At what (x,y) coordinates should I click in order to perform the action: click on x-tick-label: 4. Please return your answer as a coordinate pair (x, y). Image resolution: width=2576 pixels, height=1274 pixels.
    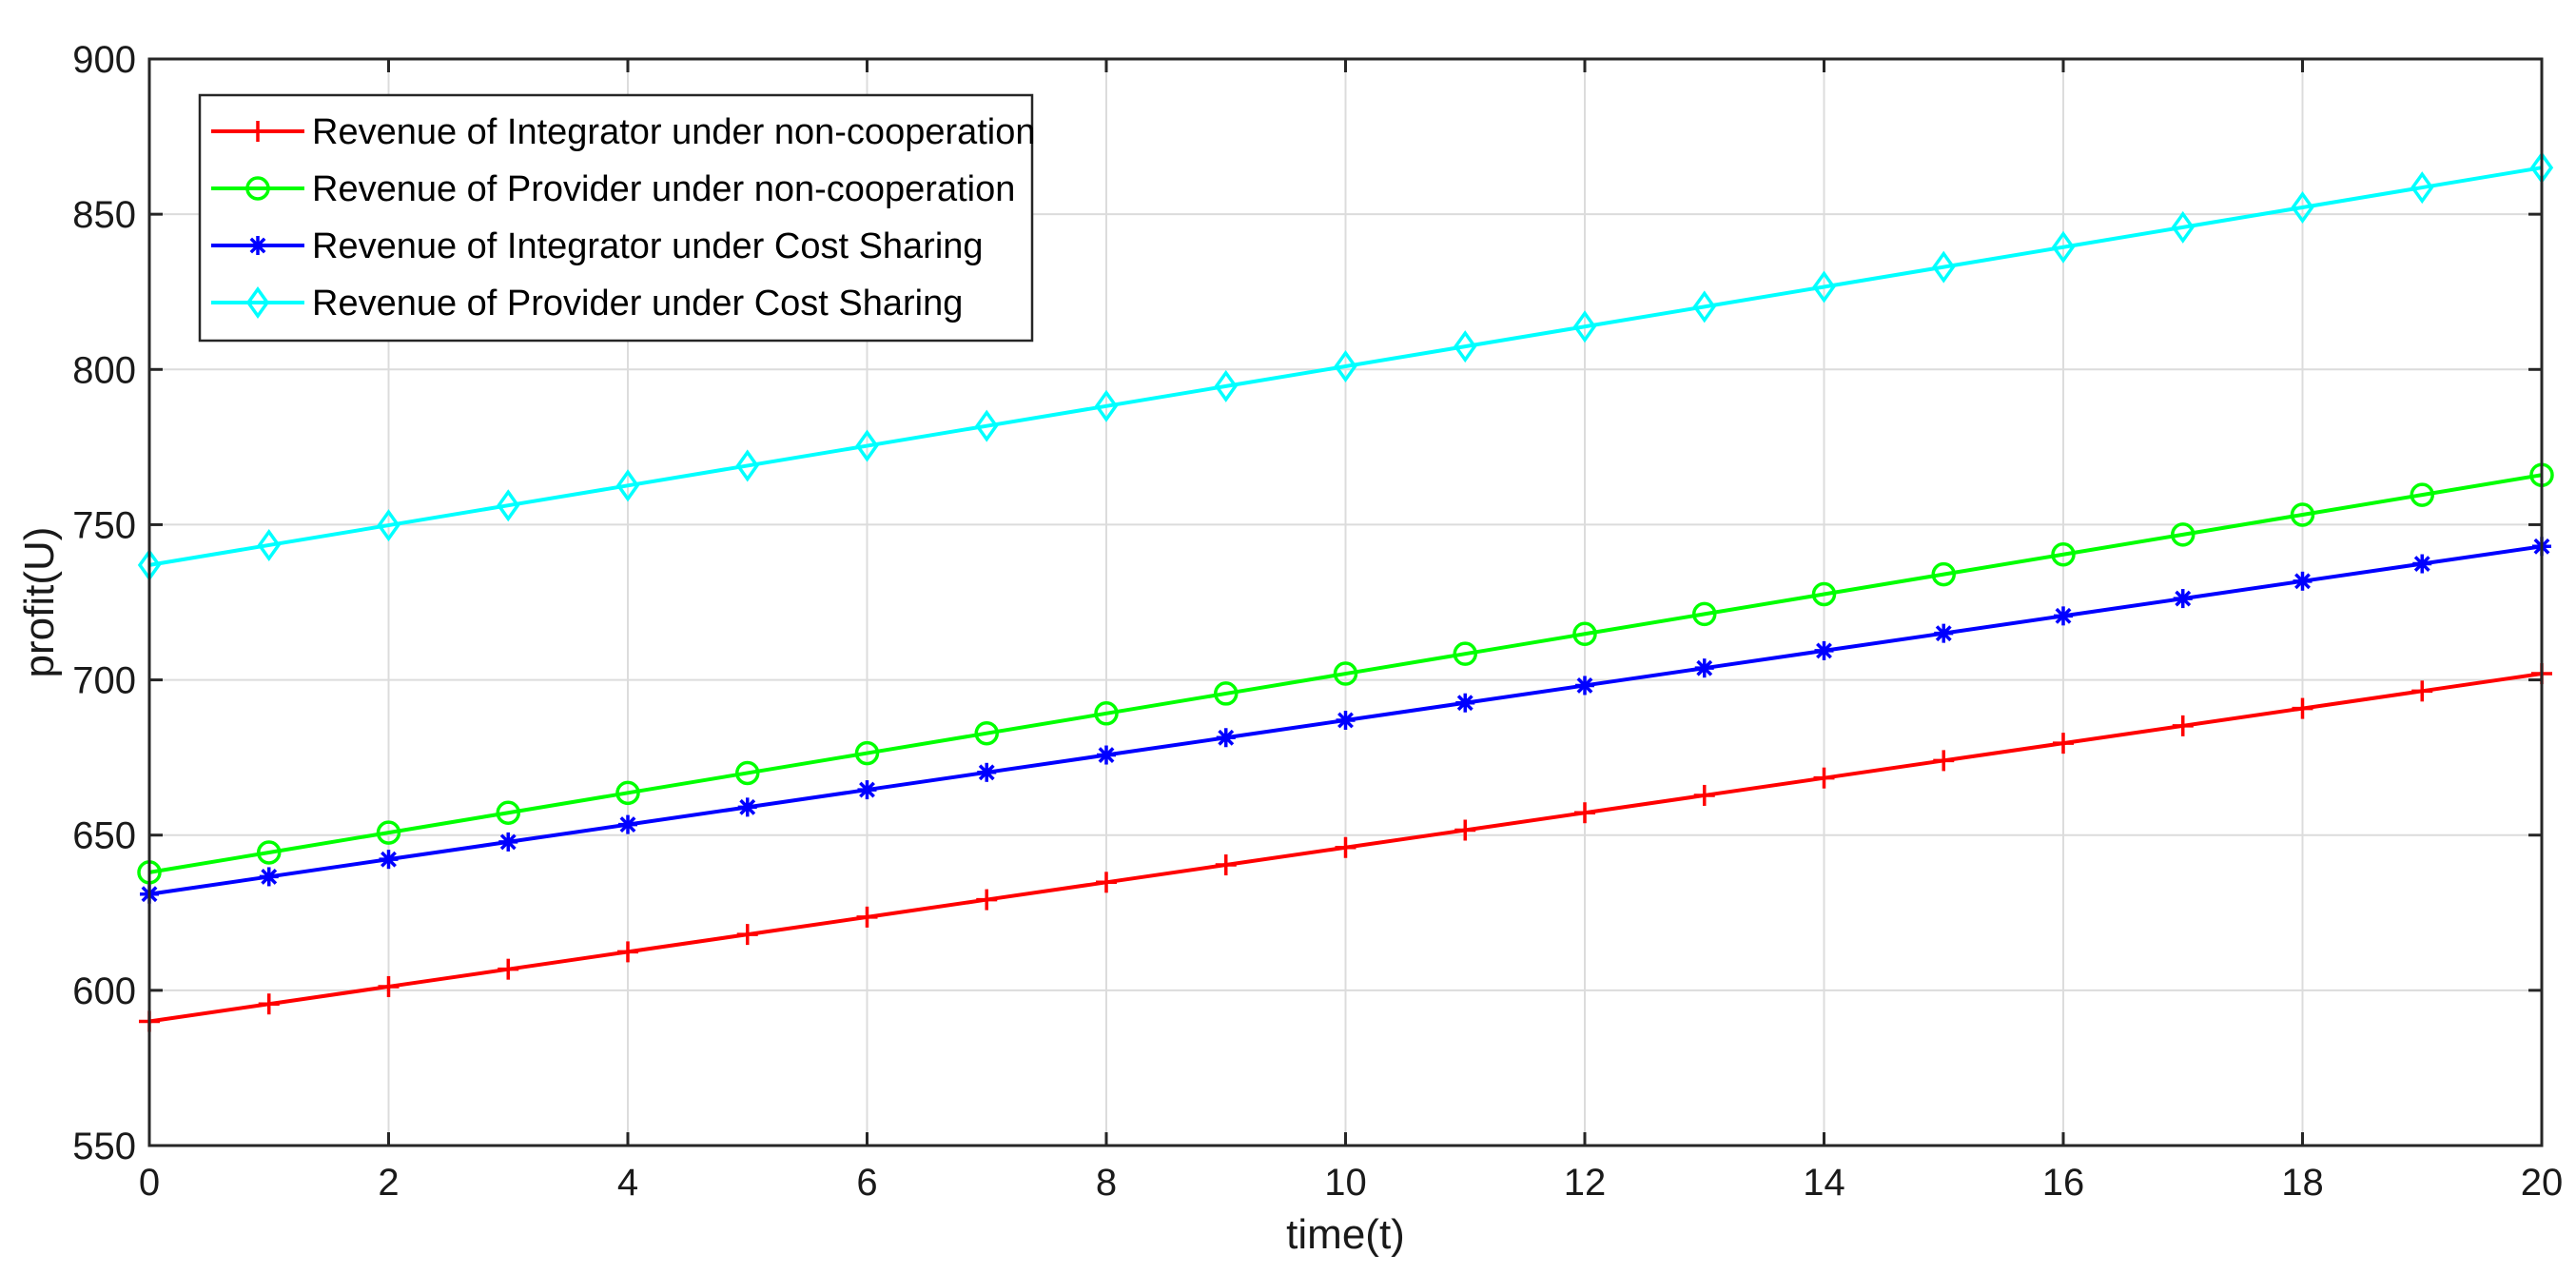
    Looking at the image, I should click on (628, 1183).